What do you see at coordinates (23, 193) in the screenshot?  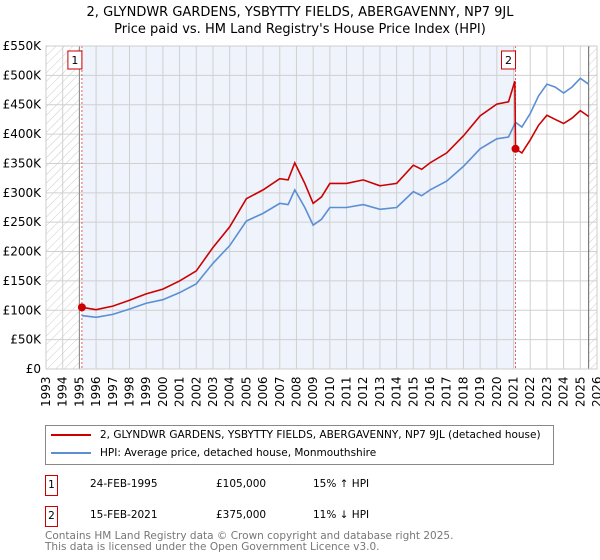 I see `y-tick-label: £300K` at bounding box center [23, 193].